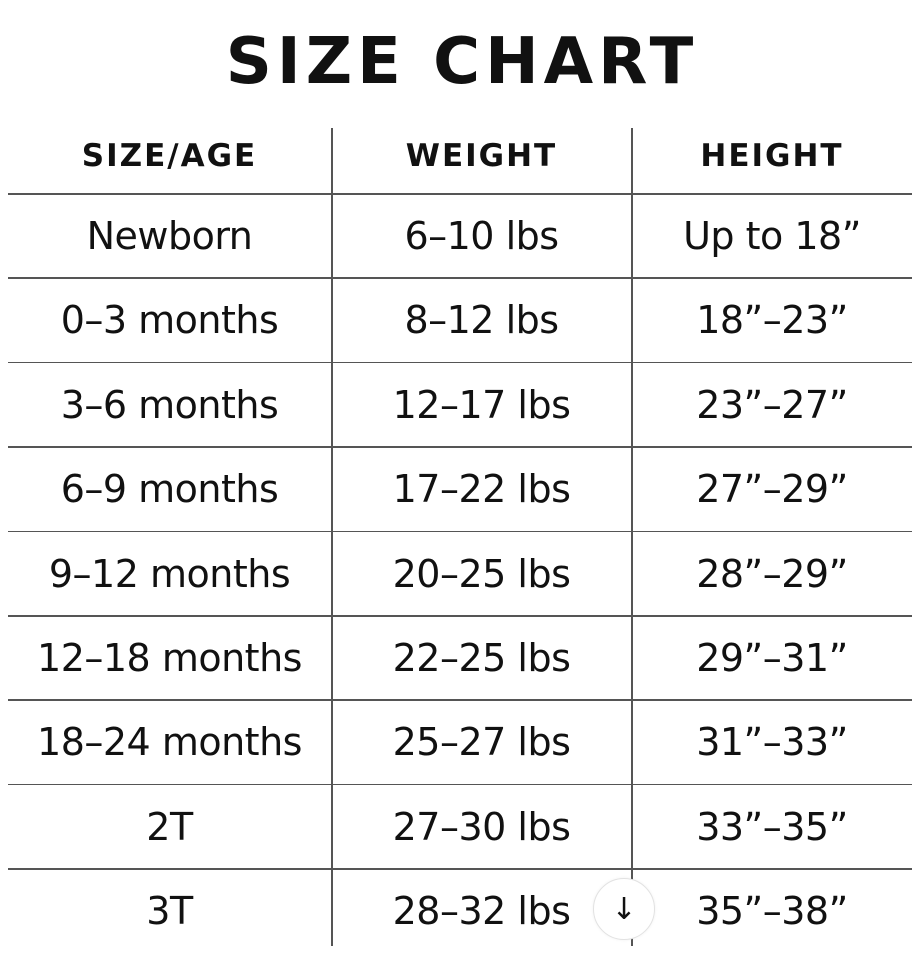 The image size is (924, 970). What do you see at coordinates (772, 156) in the screenshot?
I see `header-height: HEIGHT` at bounding box center [772, 156].